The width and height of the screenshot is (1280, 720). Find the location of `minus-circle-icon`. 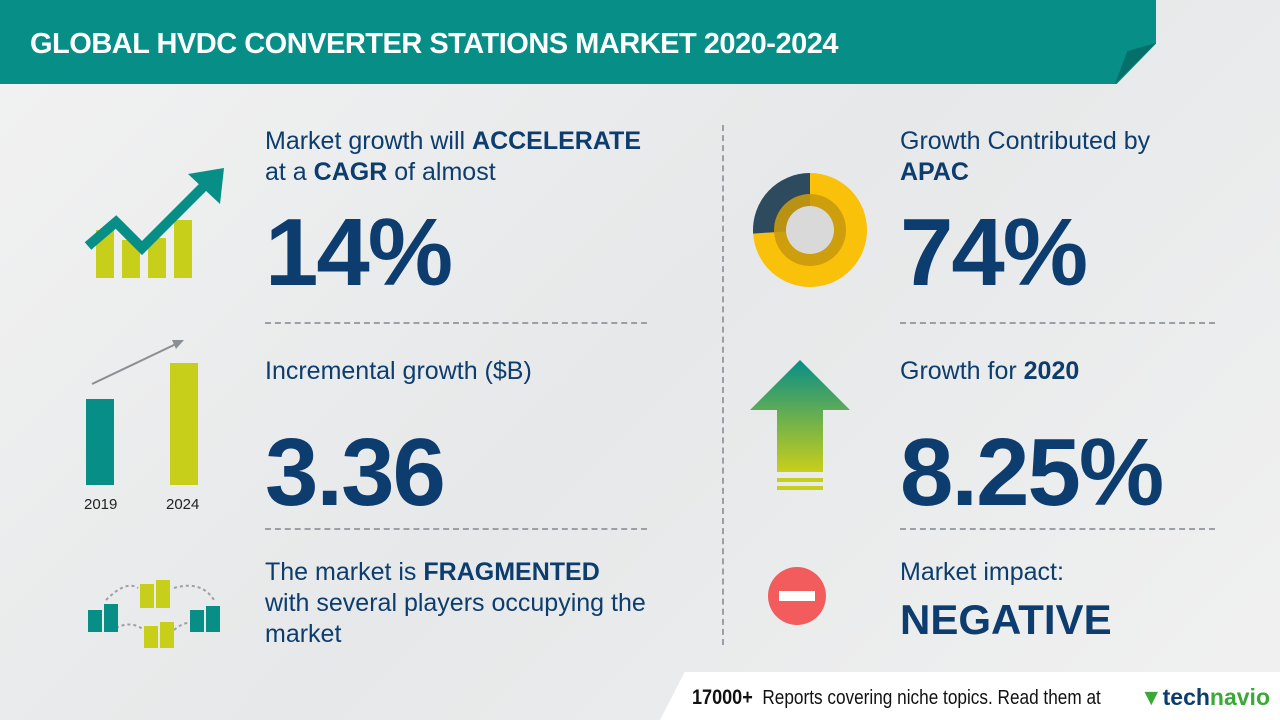

minus-circle-icon is located at coordinates (797, 596).